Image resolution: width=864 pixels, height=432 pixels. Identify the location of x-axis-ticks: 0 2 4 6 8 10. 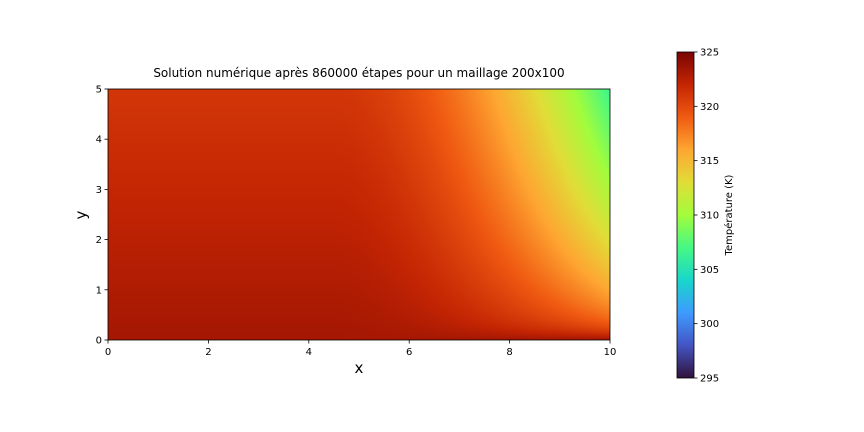
(361, 349).